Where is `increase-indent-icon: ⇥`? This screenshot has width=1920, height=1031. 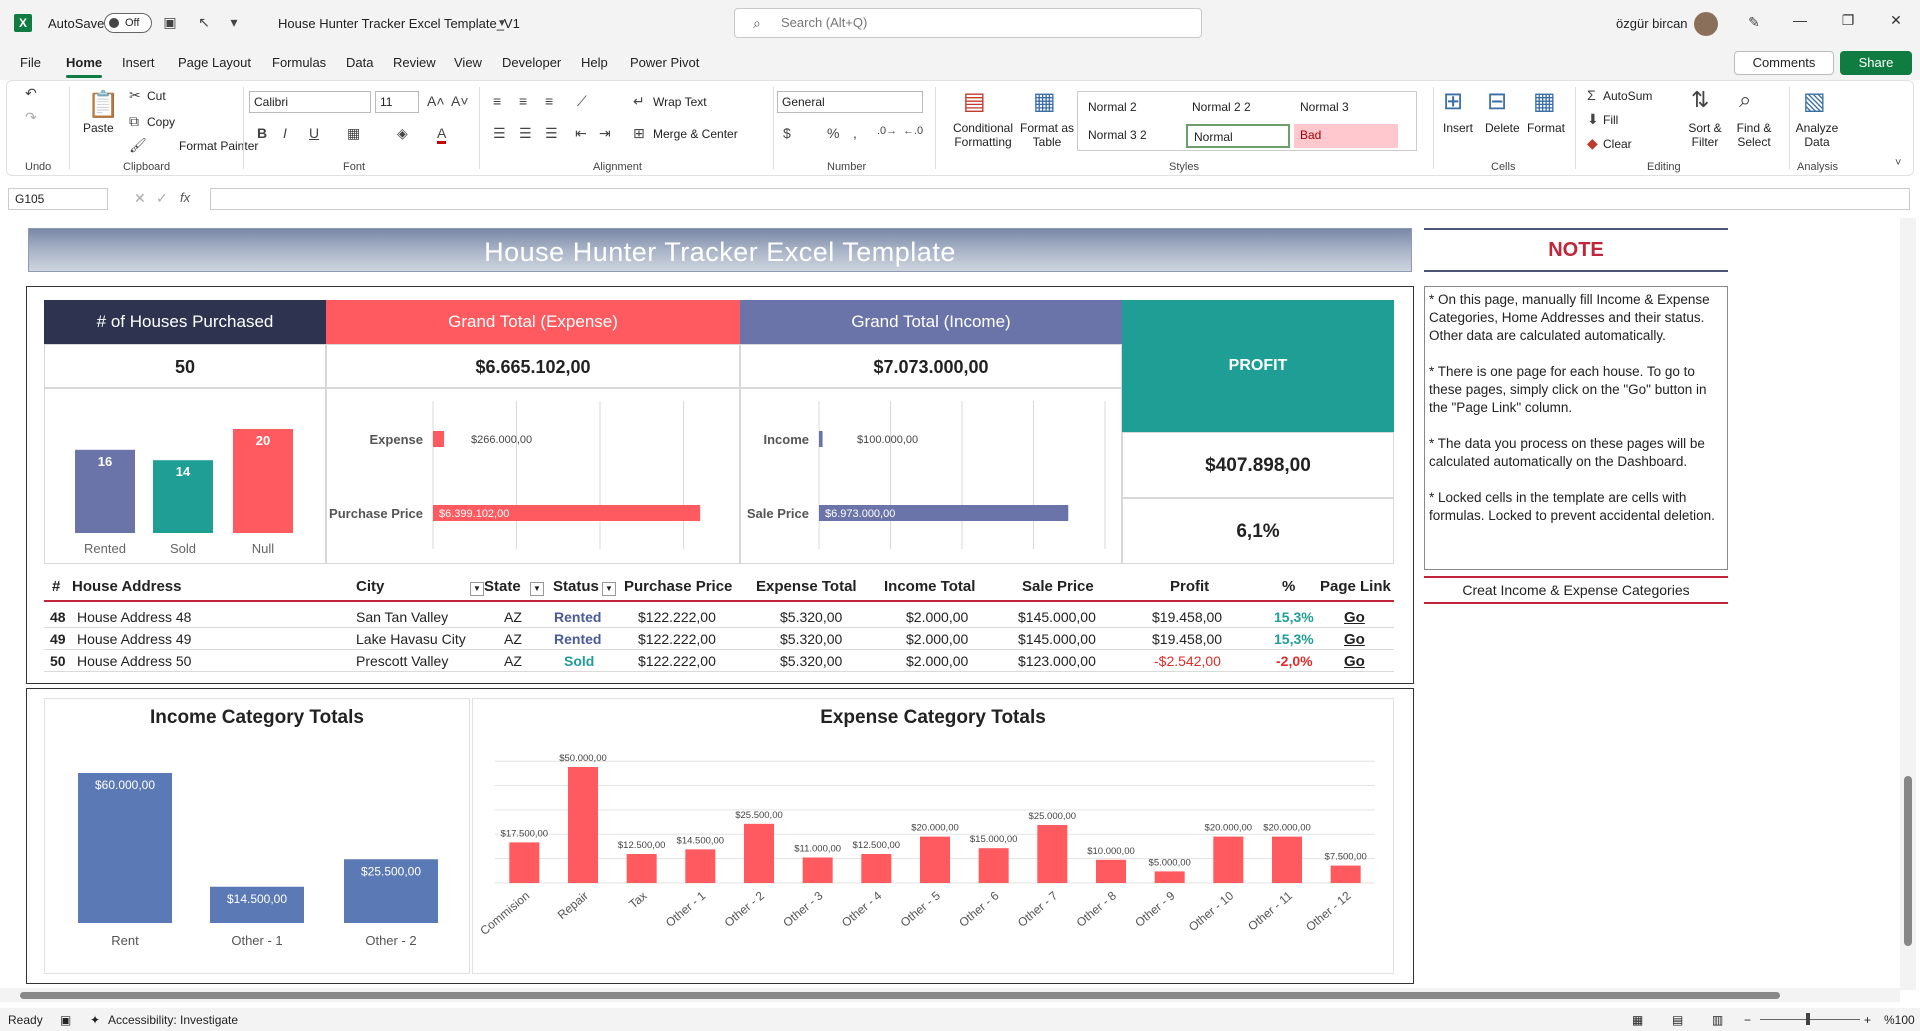 increase-indent-icon: ⇥ is located at coordinates (605, 133).